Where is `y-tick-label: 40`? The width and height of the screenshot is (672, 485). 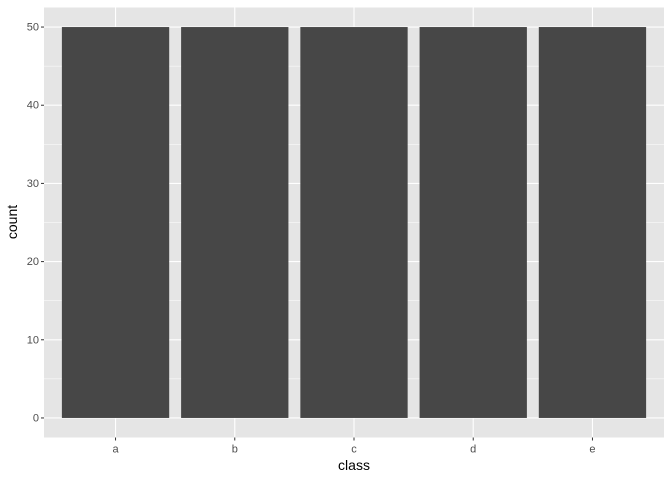 y-tick-label: 40 is located at coordinates (33, 106).